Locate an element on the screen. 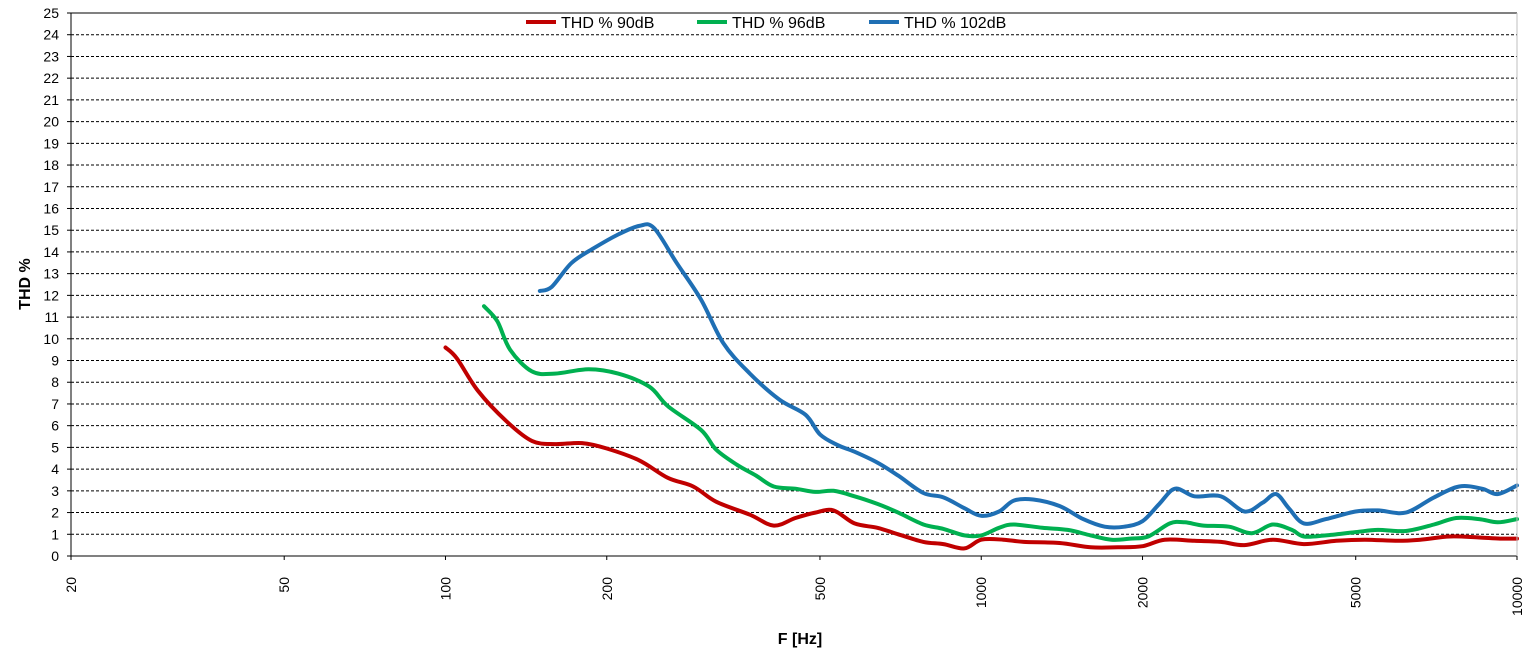 The image size is (1524, 653). y-tick-label: 24 is located at coordinates (51, 35).